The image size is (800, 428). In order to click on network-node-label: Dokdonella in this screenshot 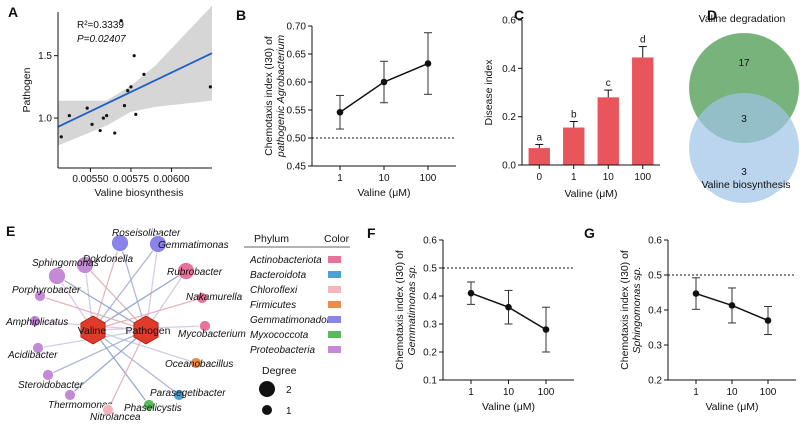, I will do `click(108, 259)`.